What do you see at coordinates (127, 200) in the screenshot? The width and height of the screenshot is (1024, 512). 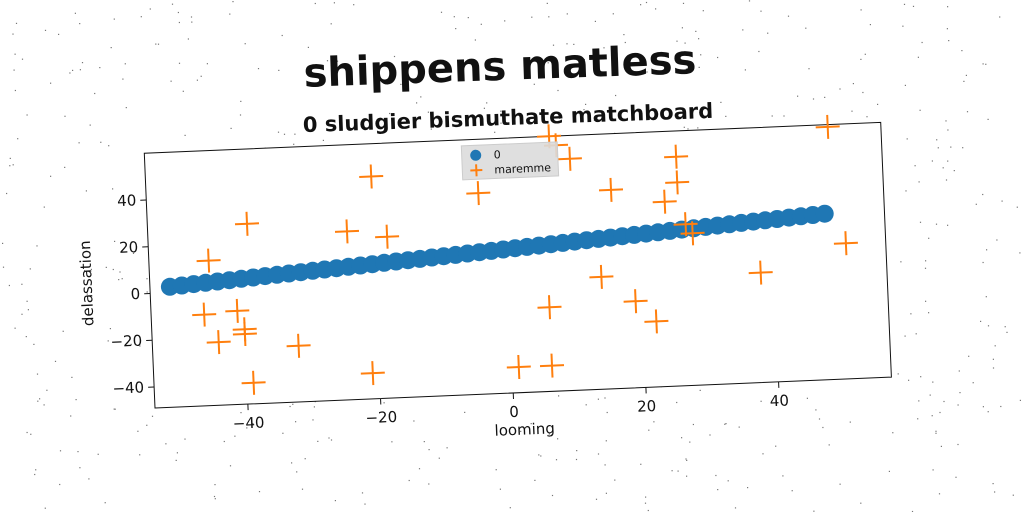 I see `y-tick-label: 40` at bounding box center [127, 200].